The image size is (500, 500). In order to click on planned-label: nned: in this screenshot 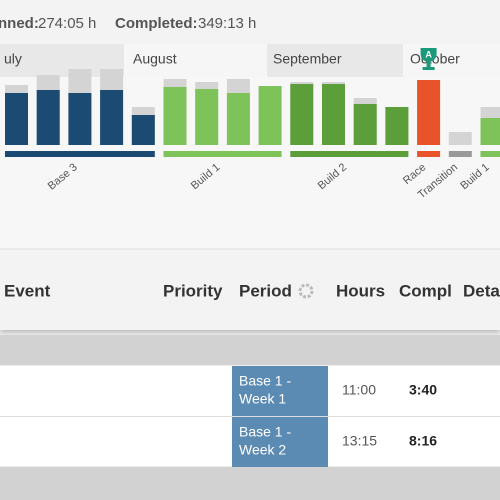, I will do `click(19, 23)`.